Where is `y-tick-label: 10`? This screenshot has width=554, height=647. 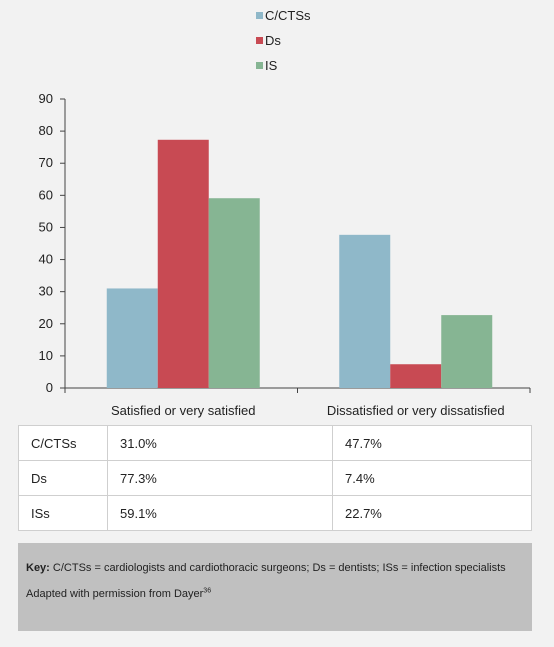
y-tick-label: 10 is located at coordinates (46, 355).